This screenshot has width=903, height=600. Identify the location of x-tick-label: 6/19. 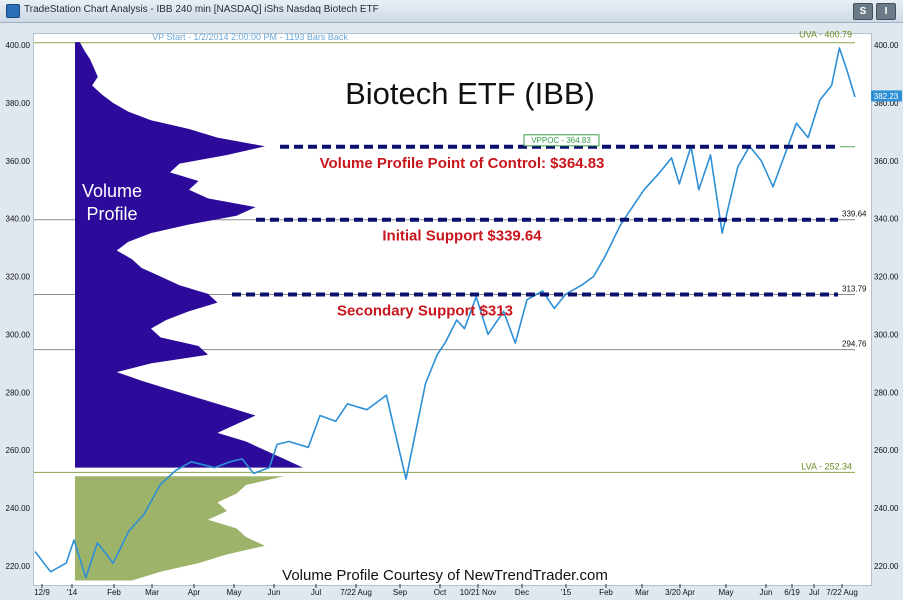
(792, 592).